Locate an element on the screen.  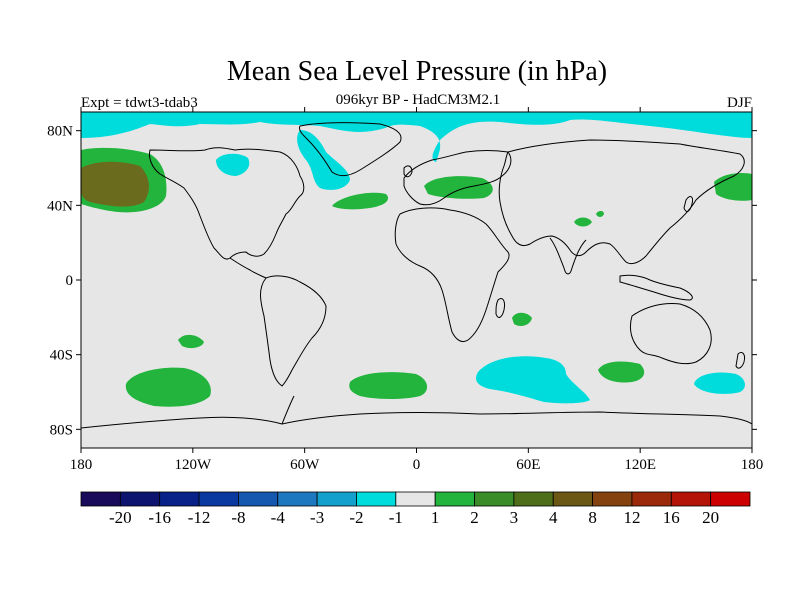
colorbar-label: 20 is located at coordinates (710, 517).